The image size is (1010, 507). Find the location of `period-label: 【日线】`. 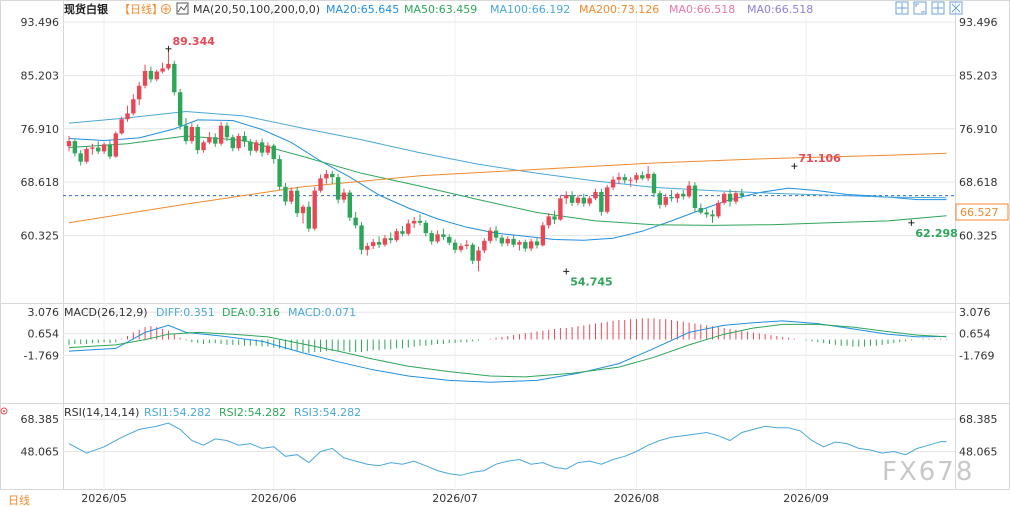

period-label: 【日线】 is located at coordinates (141, 9).